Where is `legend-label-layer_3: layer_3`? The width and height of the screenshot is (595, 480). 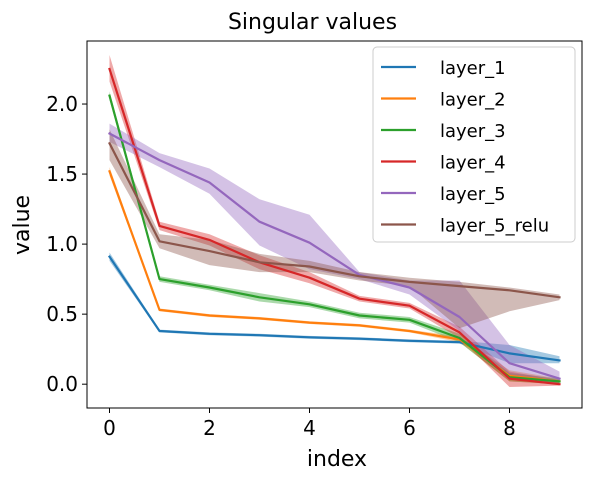
legend-label-layer_3: layer_3 is located at coordinates (473, 131).